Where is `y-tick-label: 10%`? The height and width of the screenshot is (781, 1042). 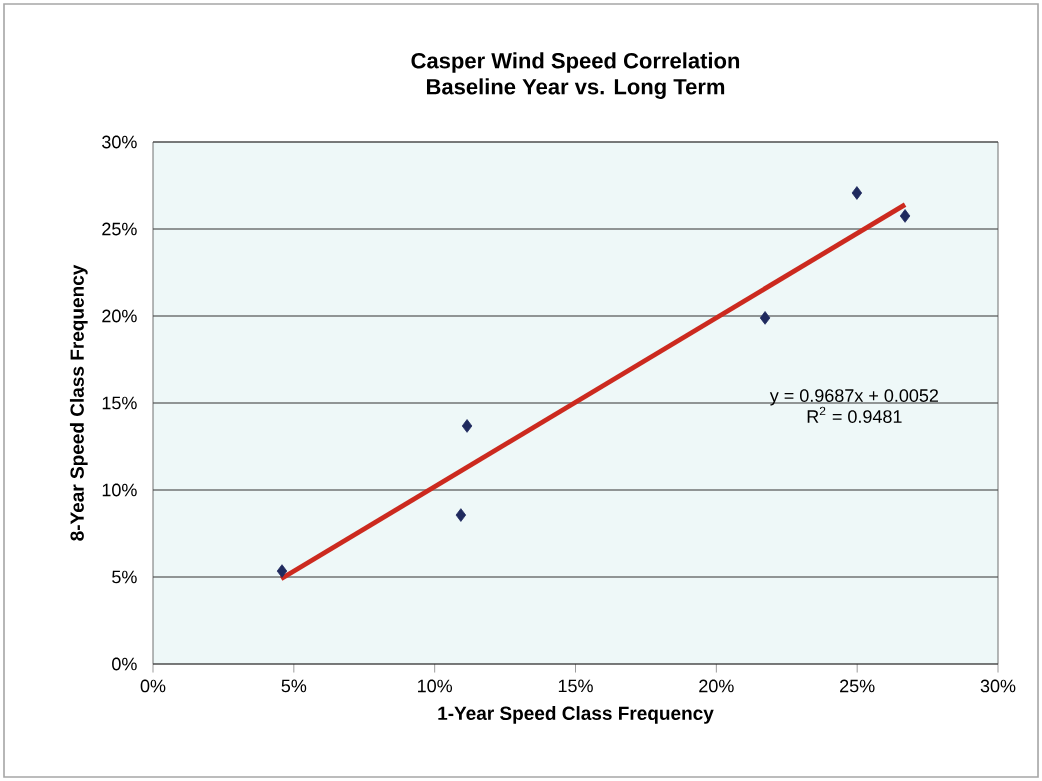 y-tick-label: 10% is located at coordinates (119, 490).